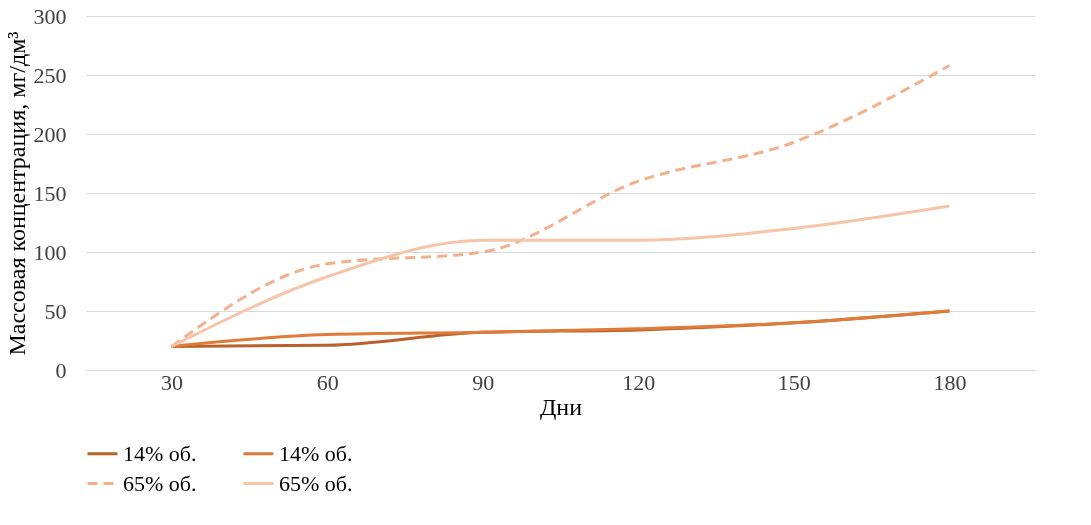  Describe the element at coordinates (50, 193) in the screenshot. I see `y-tick-label: 150` at that location.